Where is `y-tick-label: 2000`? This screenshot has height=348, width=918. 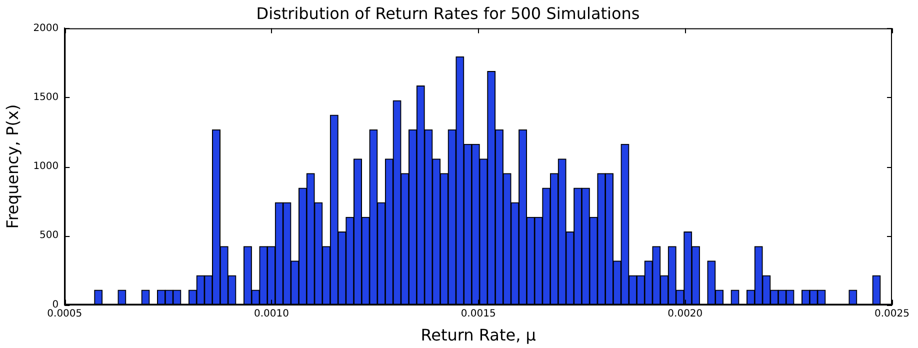
y-tick-label: 2000 is located at coordinates (46, 28).